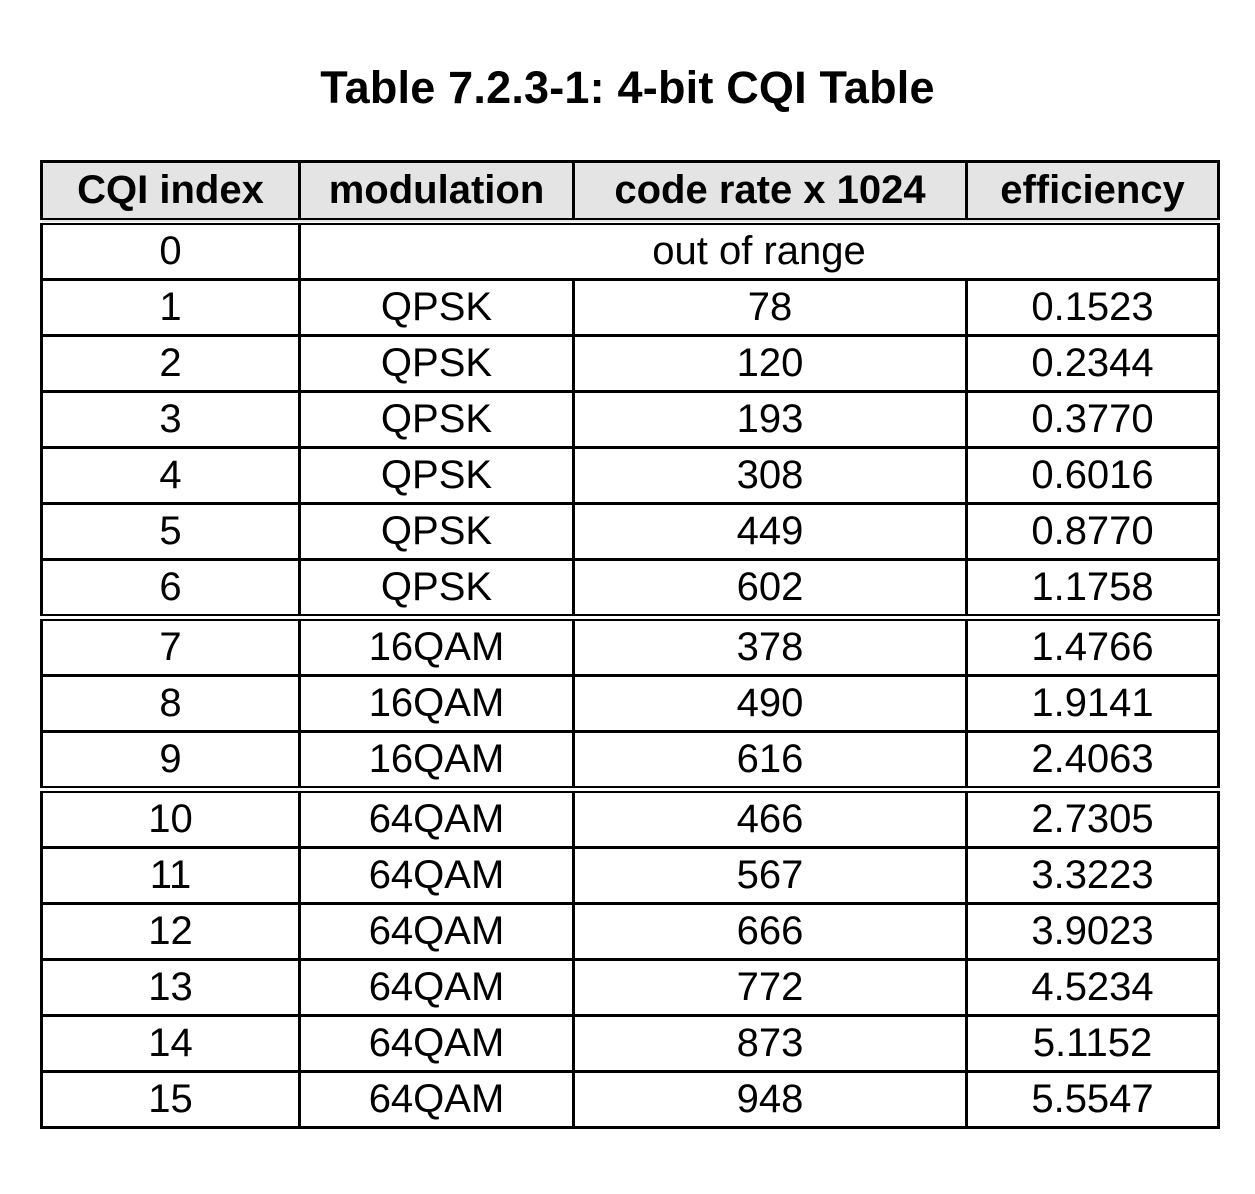 Image resolution: width=1255 pixels, height=1194 pixels. What do you see at coordinates (170, 531) in the screenshot?
I see `cell-cqi-index: 5` at bounding box center [170, 531].